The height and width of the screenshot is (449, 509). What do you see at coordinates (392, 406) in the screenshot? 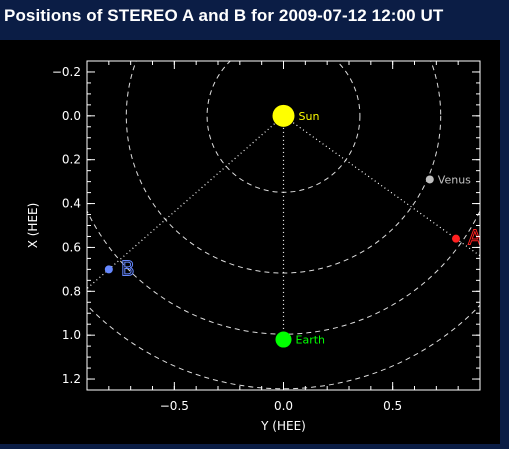
I see `x-tick-label: 0.5` at bounding box center [392, 406].